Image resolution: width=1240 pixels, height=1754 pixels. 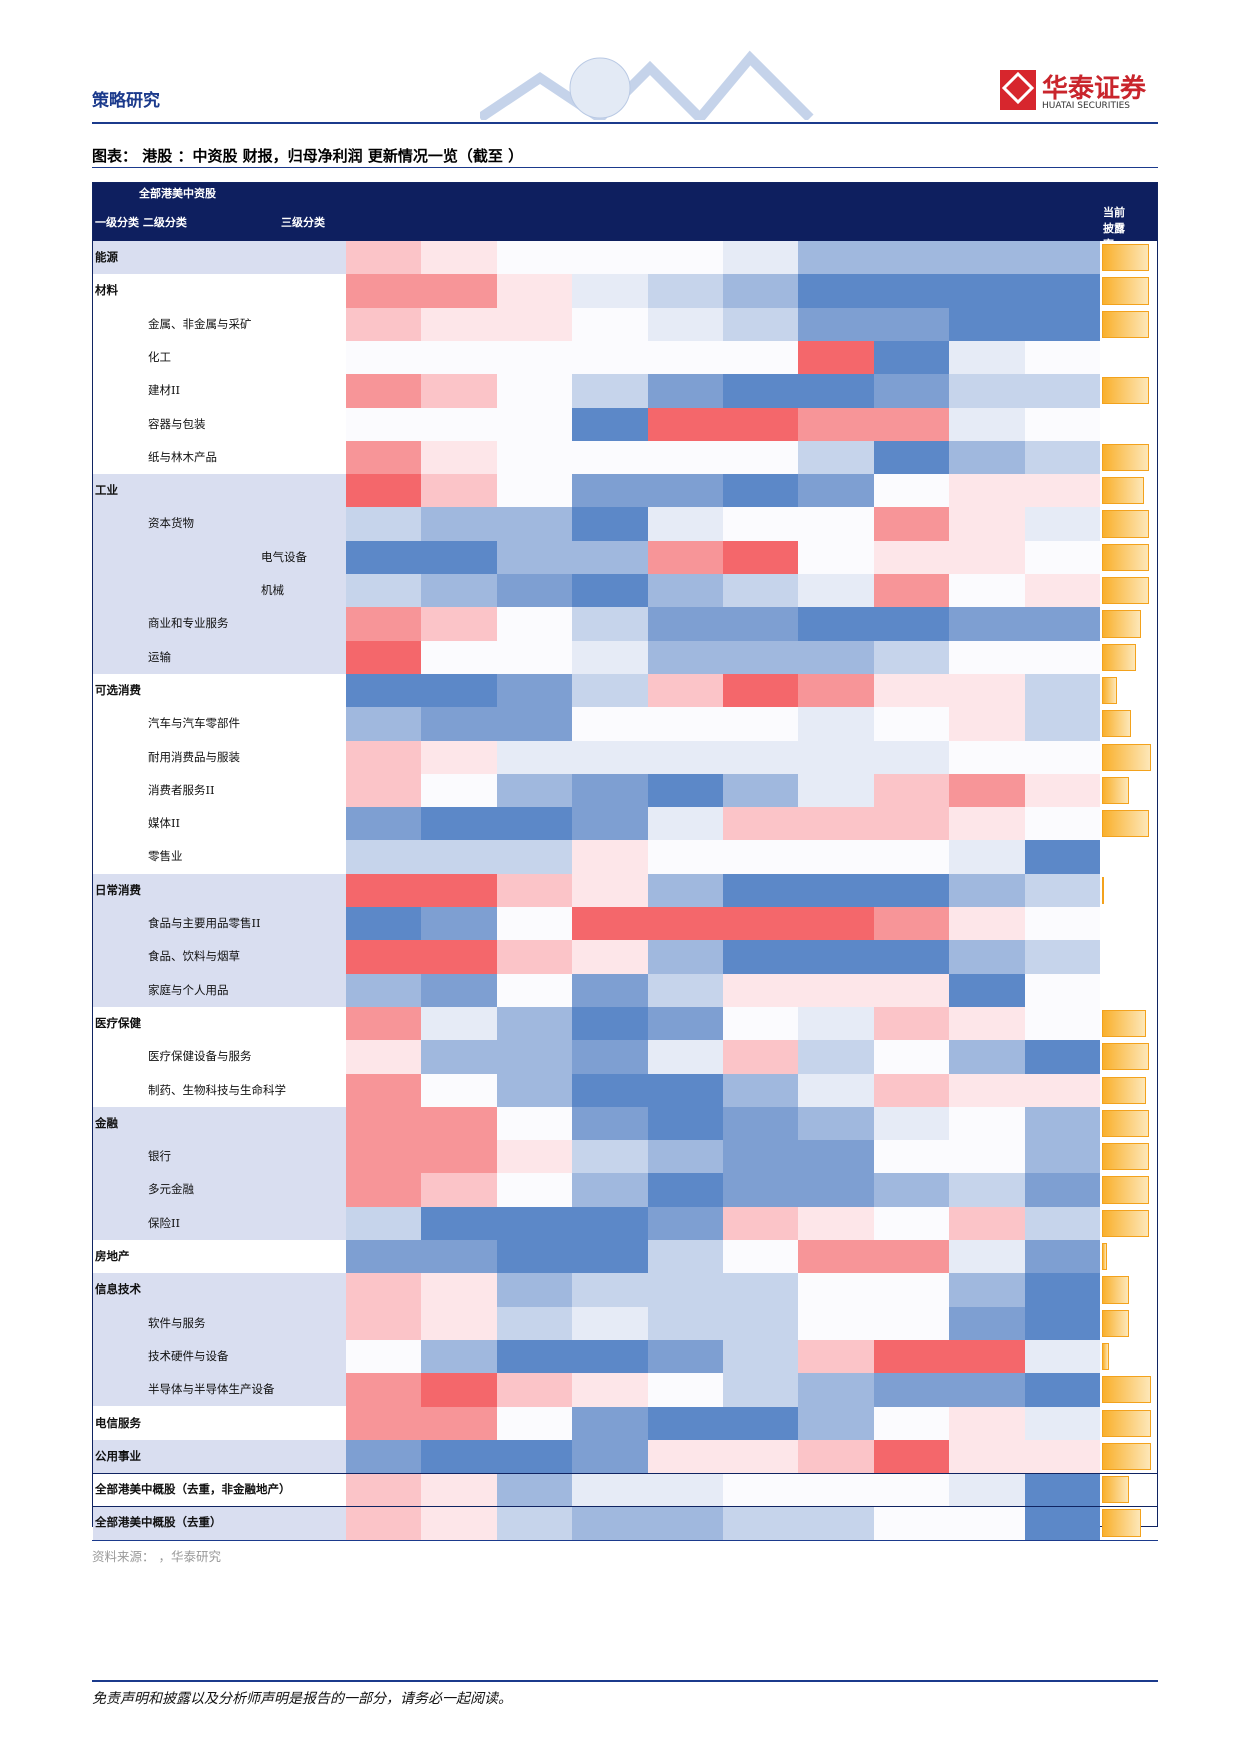 What do you see at coordinates (126, 101) in the screenshot?
I see `section-name: 策略研究` at bounding box center [126, 101].